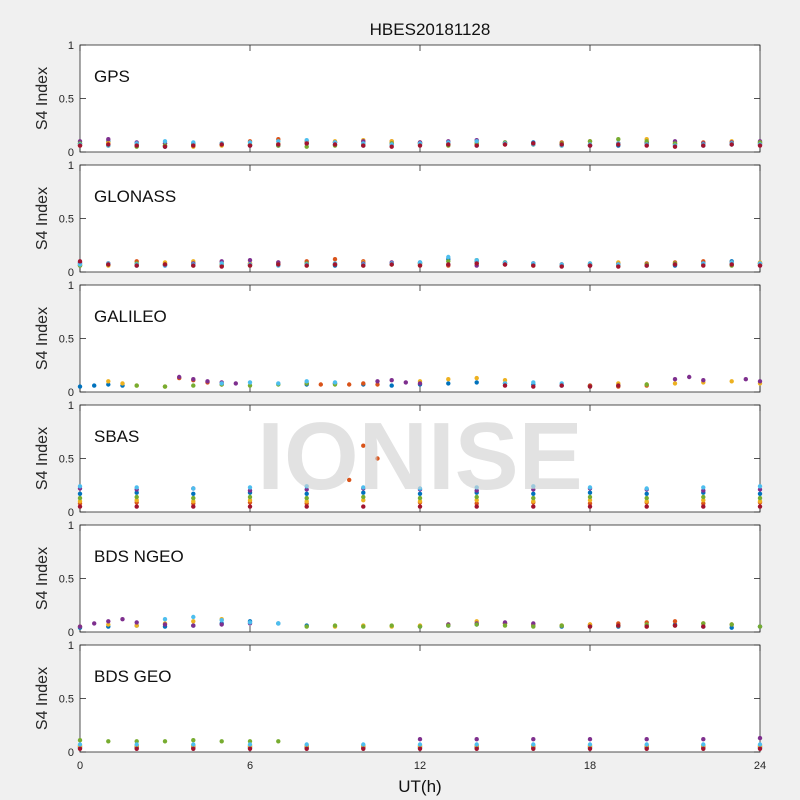 The width and height of the screenshot is (800, 800). What do you see at coordinates (420, 766) in the screenshot?
I see `x-tick-label: 12` at bounding box center [420, 766].